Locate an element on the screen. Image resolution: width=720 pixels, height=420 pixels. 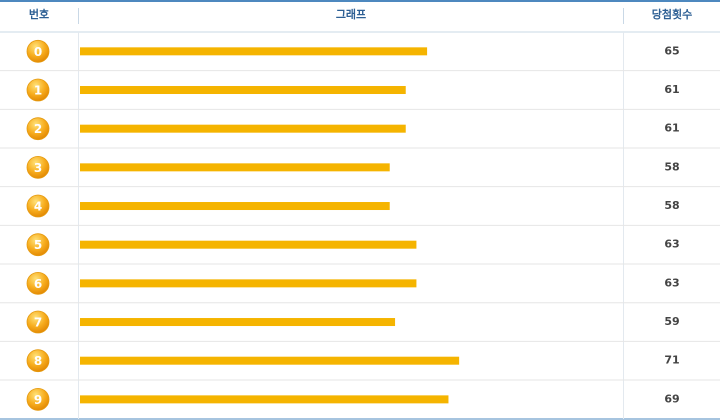
ball-number: 7 is located at coordinates (38, 323).